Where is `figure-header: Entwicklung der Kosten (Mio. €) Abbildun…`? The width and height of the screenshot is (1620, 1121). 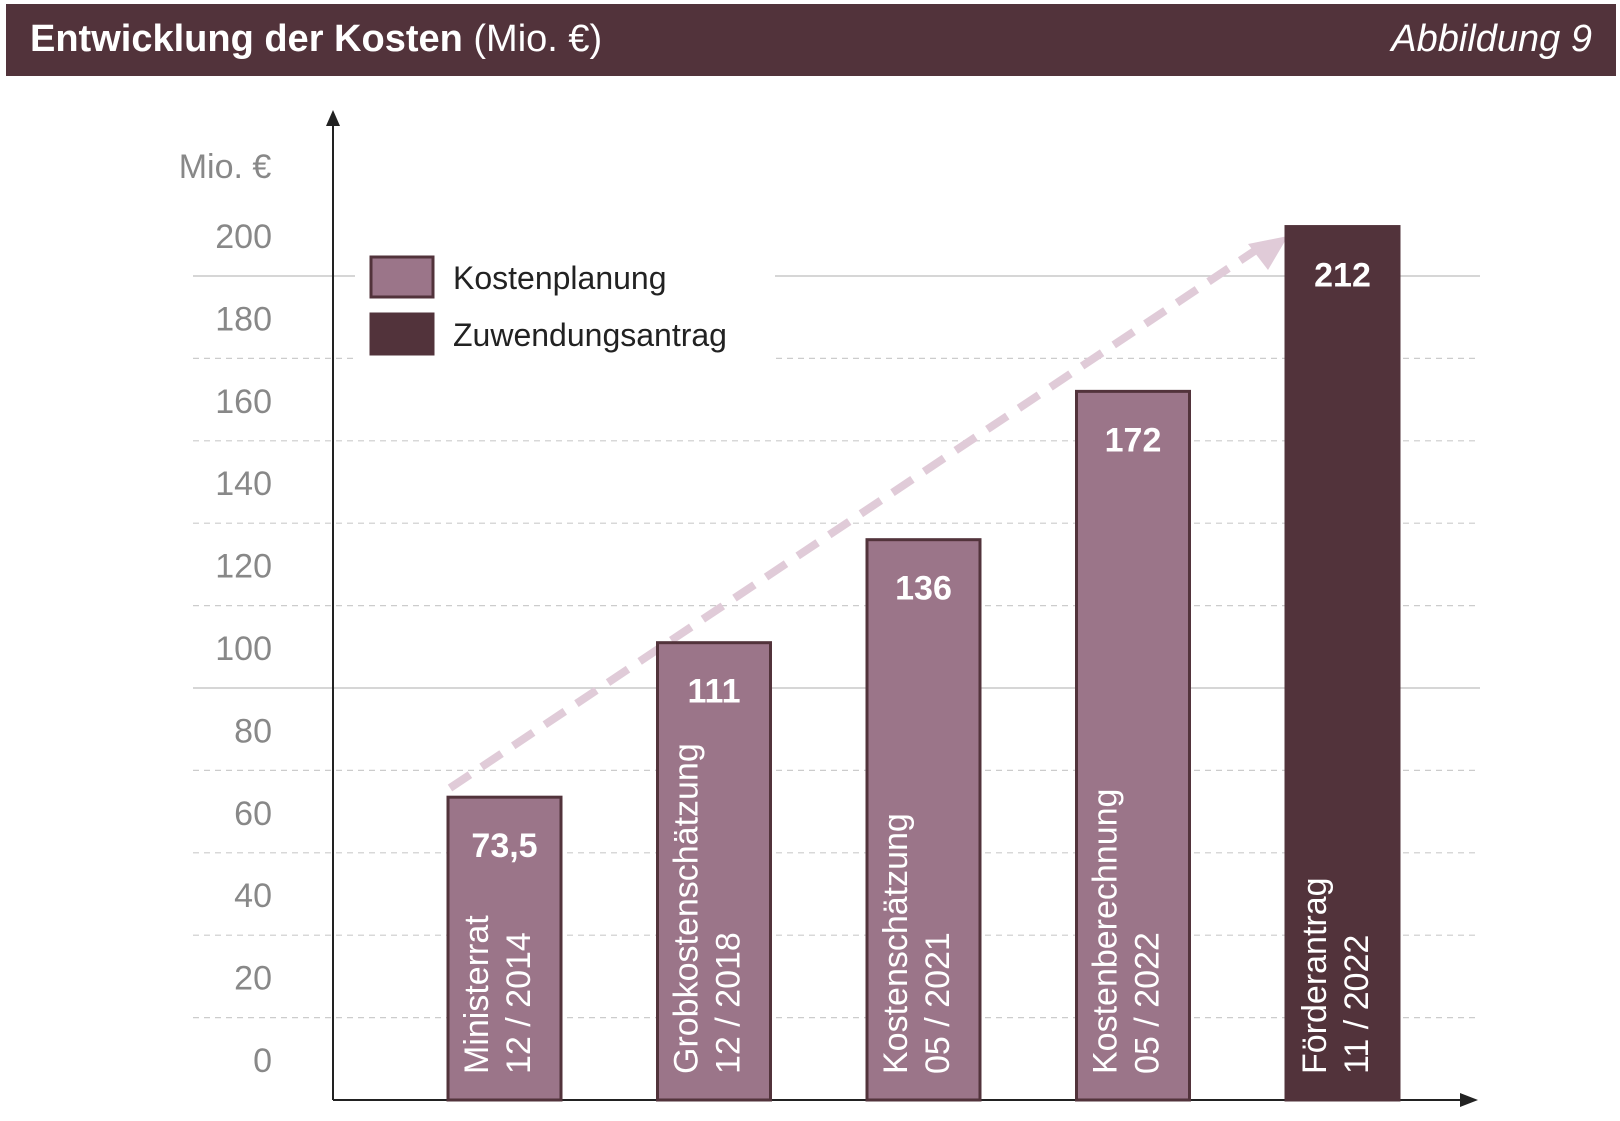
figure-header: Entwicklung der Kosten (Mio. €) Abbildun… is located at coordinates (811, 40).